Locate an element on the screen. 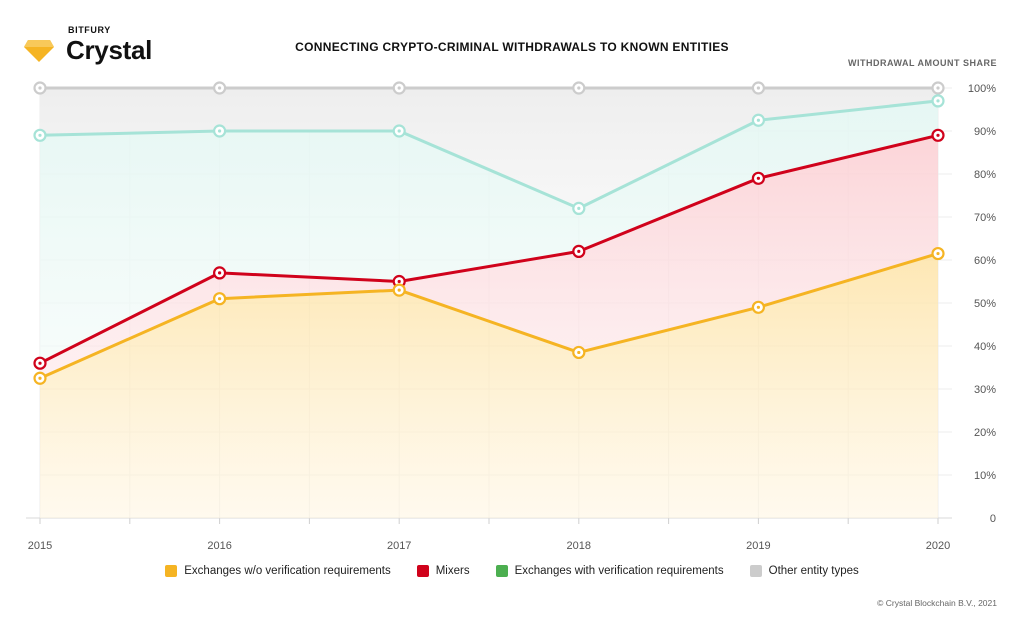  x-tick-label: 2019 is located at coordinates (758, 546).